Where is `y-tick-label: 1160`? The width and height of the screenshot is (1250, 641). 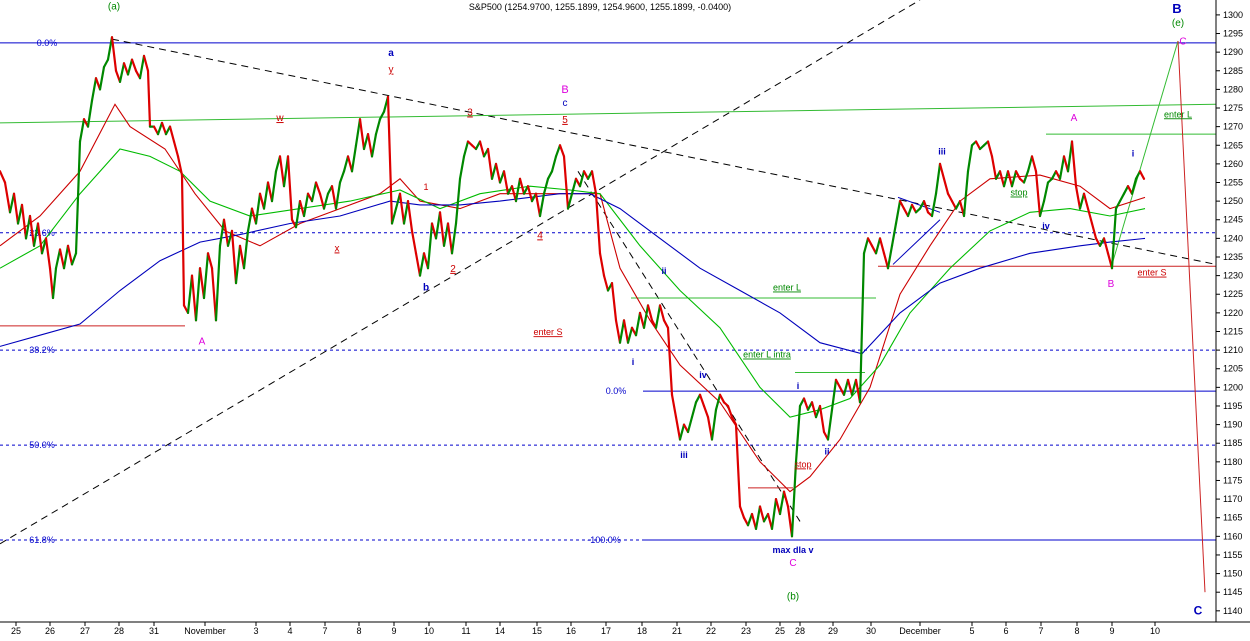
y-tick-label: 1160 is located at coordinates (1232, 536).